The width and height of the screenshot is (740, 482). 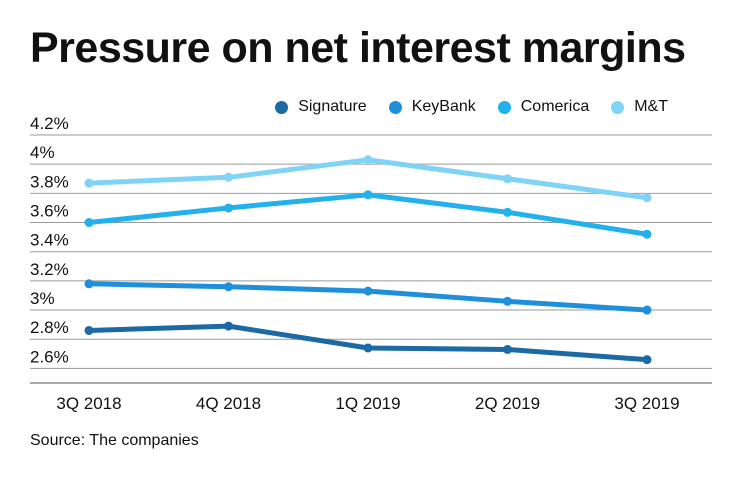 What do you see at coordinates (49, 327) in the screenshot?
I see `y-tick-label: 2.8%` at bounding box center [49, 327].